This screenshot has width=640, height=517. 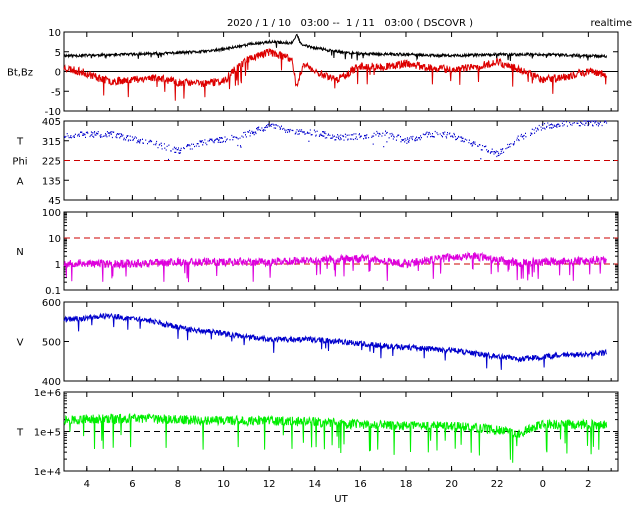 What do you see at coordinates (20, 433) in the screenshot?
I see `panel-label-t: T` at bounding box center [20, 433].